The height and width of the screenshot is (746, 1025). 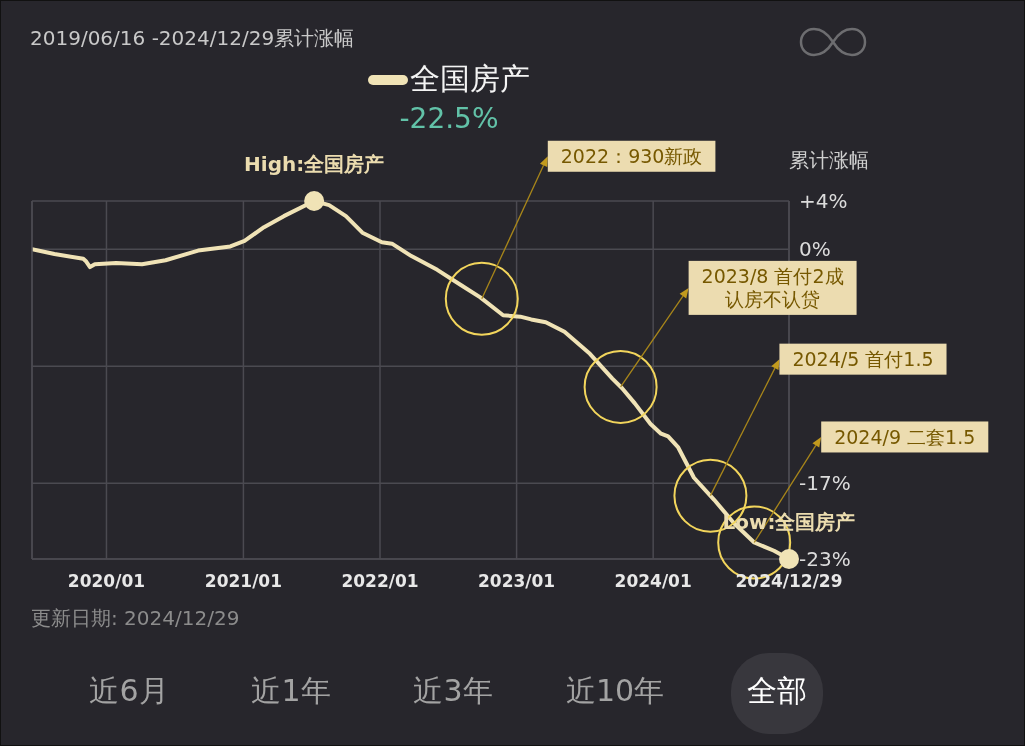 What do you see at coordinates (516, 581) in the screenshot?
I see `x-tick-label: 2023/01` at bounding box center [516, 581].